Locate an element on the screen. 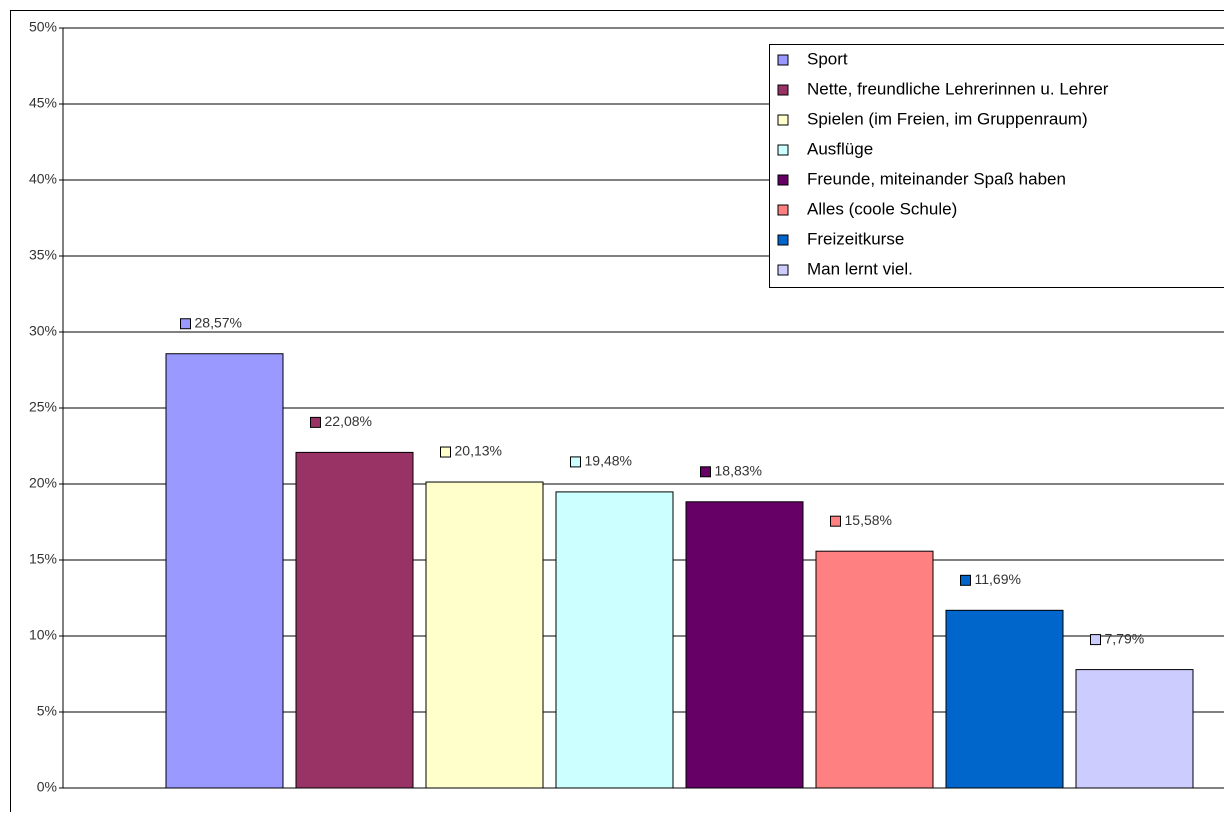  data-label: 28,57% is located at coordinates (218, 322).